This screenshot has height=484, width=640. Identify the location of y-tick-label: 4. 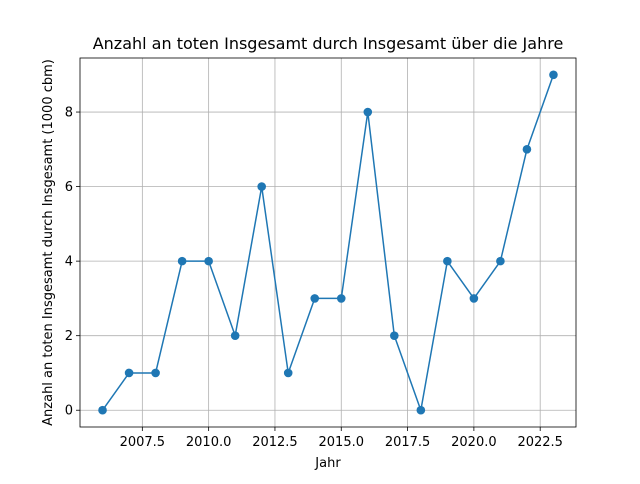
(69, 262).